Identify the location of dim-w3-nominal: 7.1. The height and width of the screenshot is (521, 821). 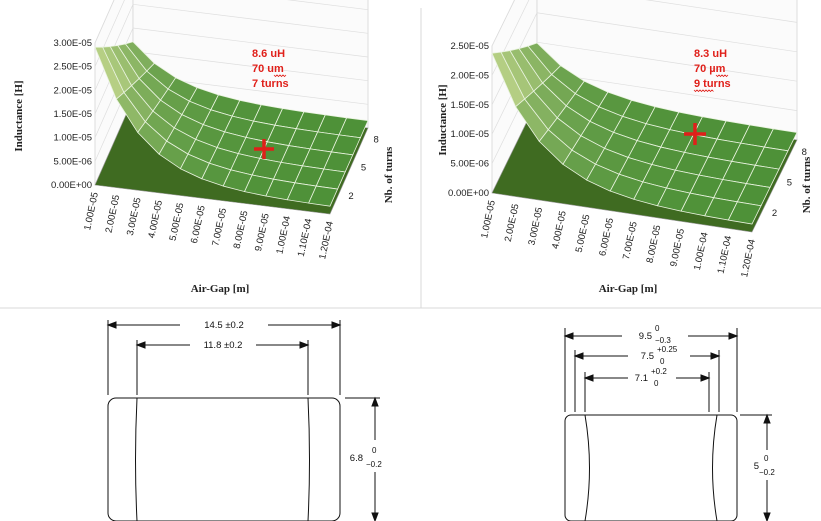
(641, 378).